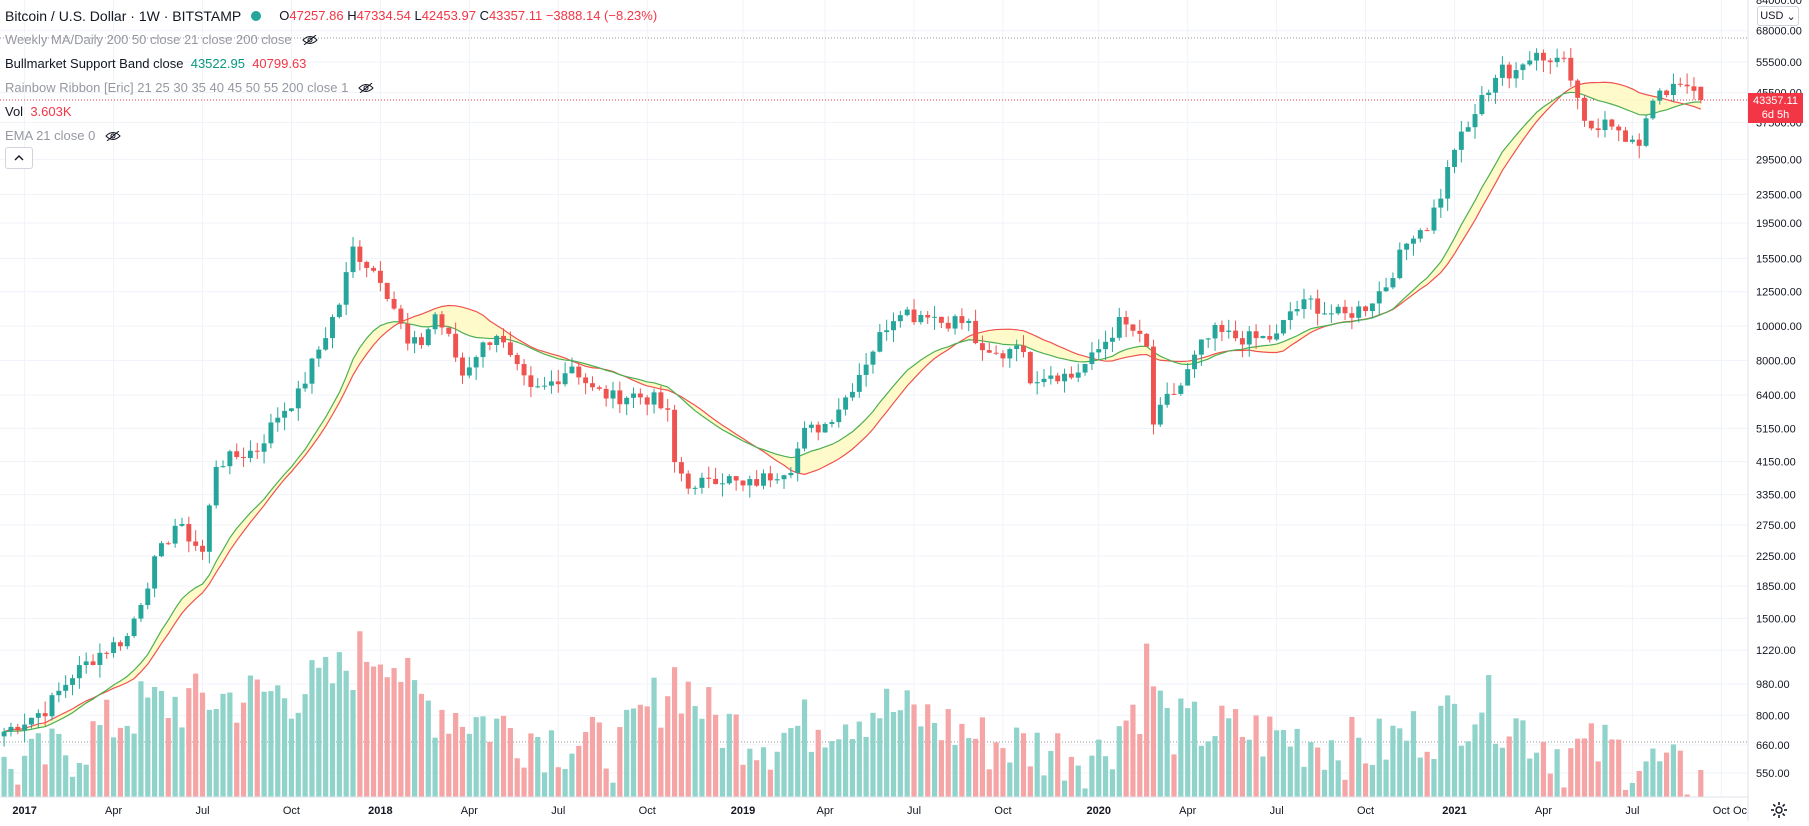 The width and height of the screenshot is (1809, 826). Describe the element at coordinates (113, 811) in the screenshot. I see `x-tick-label: Apr` at that location.